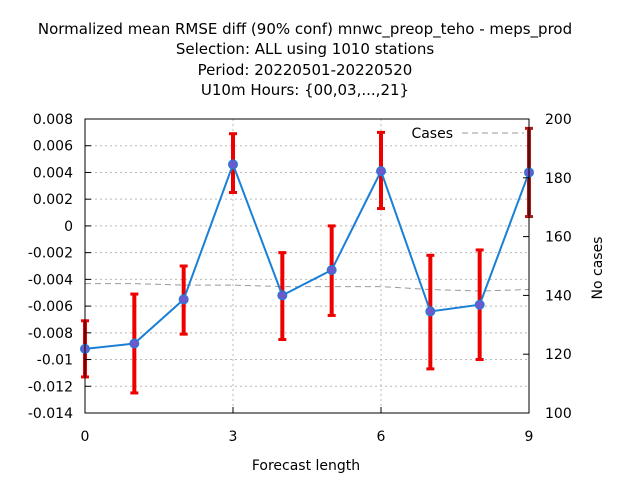 This screenshot has width=640, height=480. I want to click on y-tick-label: 0.002, so click(53, 200).